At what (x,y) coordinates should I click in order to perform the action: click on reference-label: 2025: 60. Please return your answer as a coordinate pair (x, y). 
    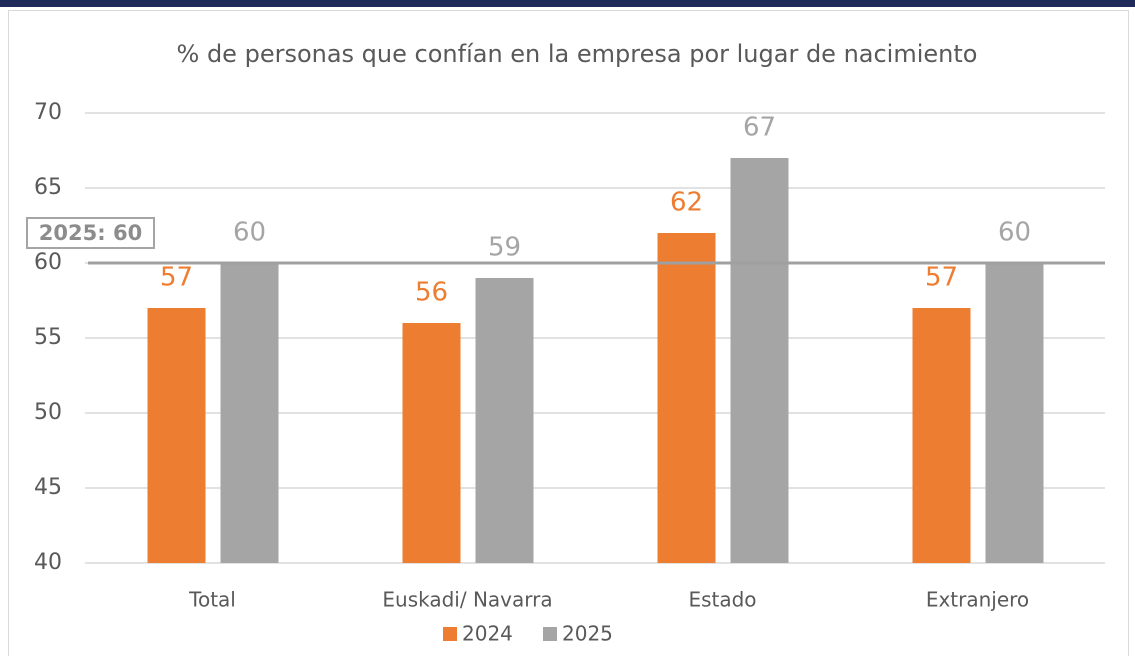
    Looking at the image, I should click on (90, 233).